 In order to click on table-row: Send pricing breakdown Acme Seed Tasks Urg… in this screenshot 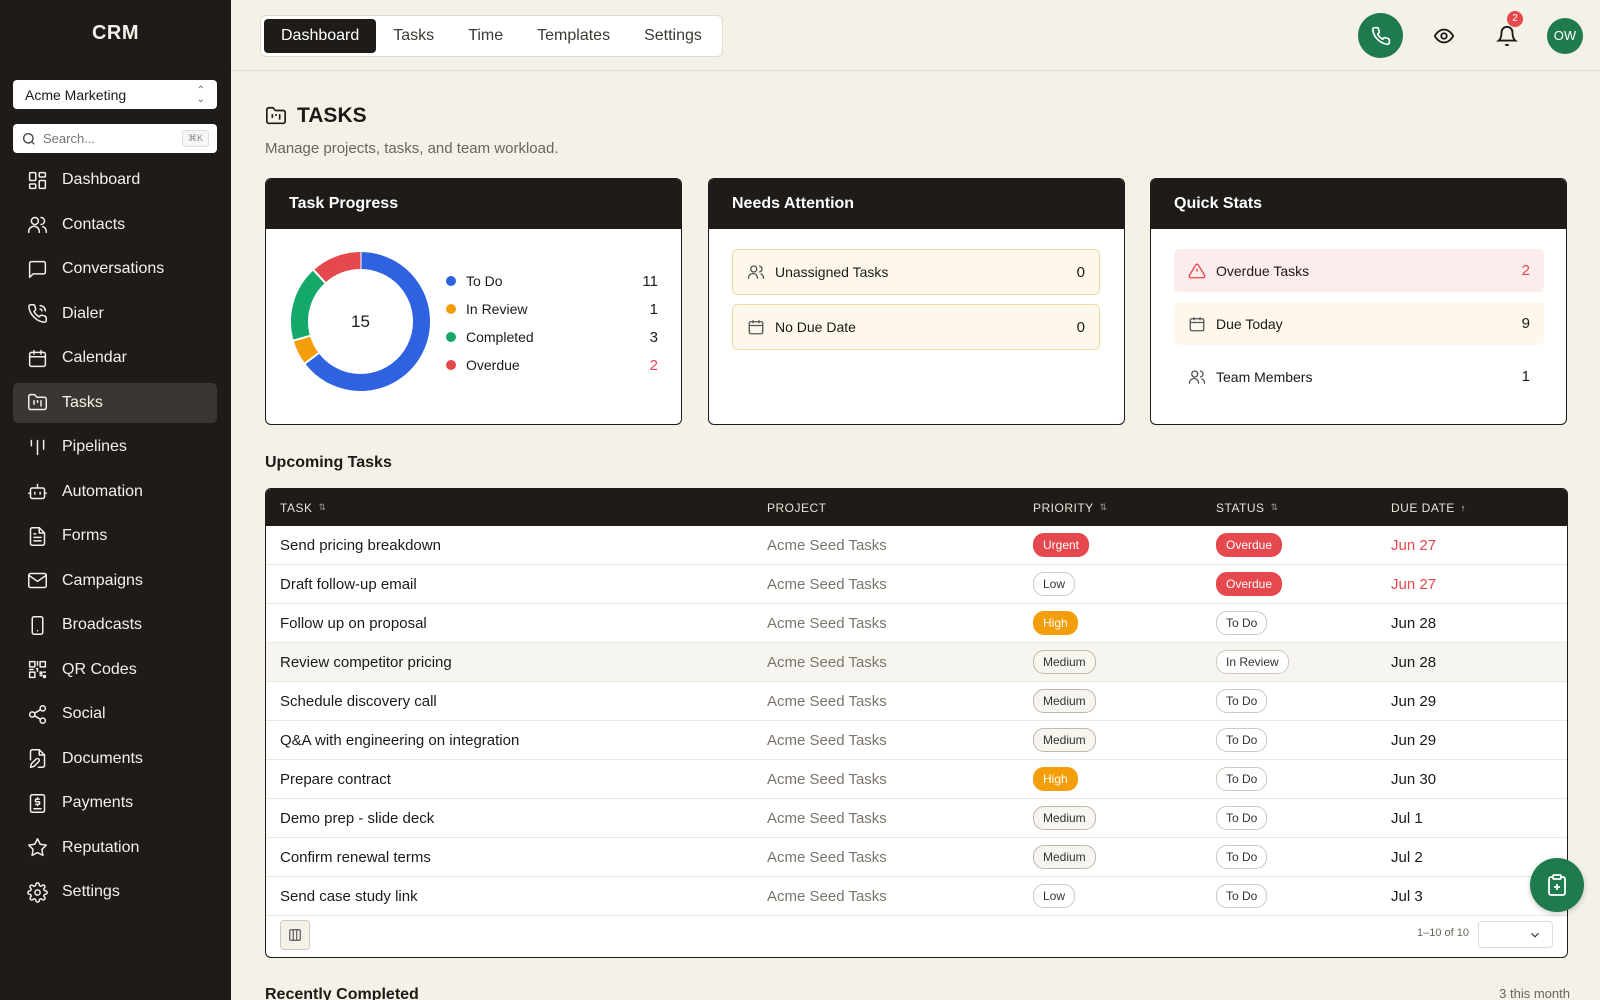, I will do `click(916, 545)`.